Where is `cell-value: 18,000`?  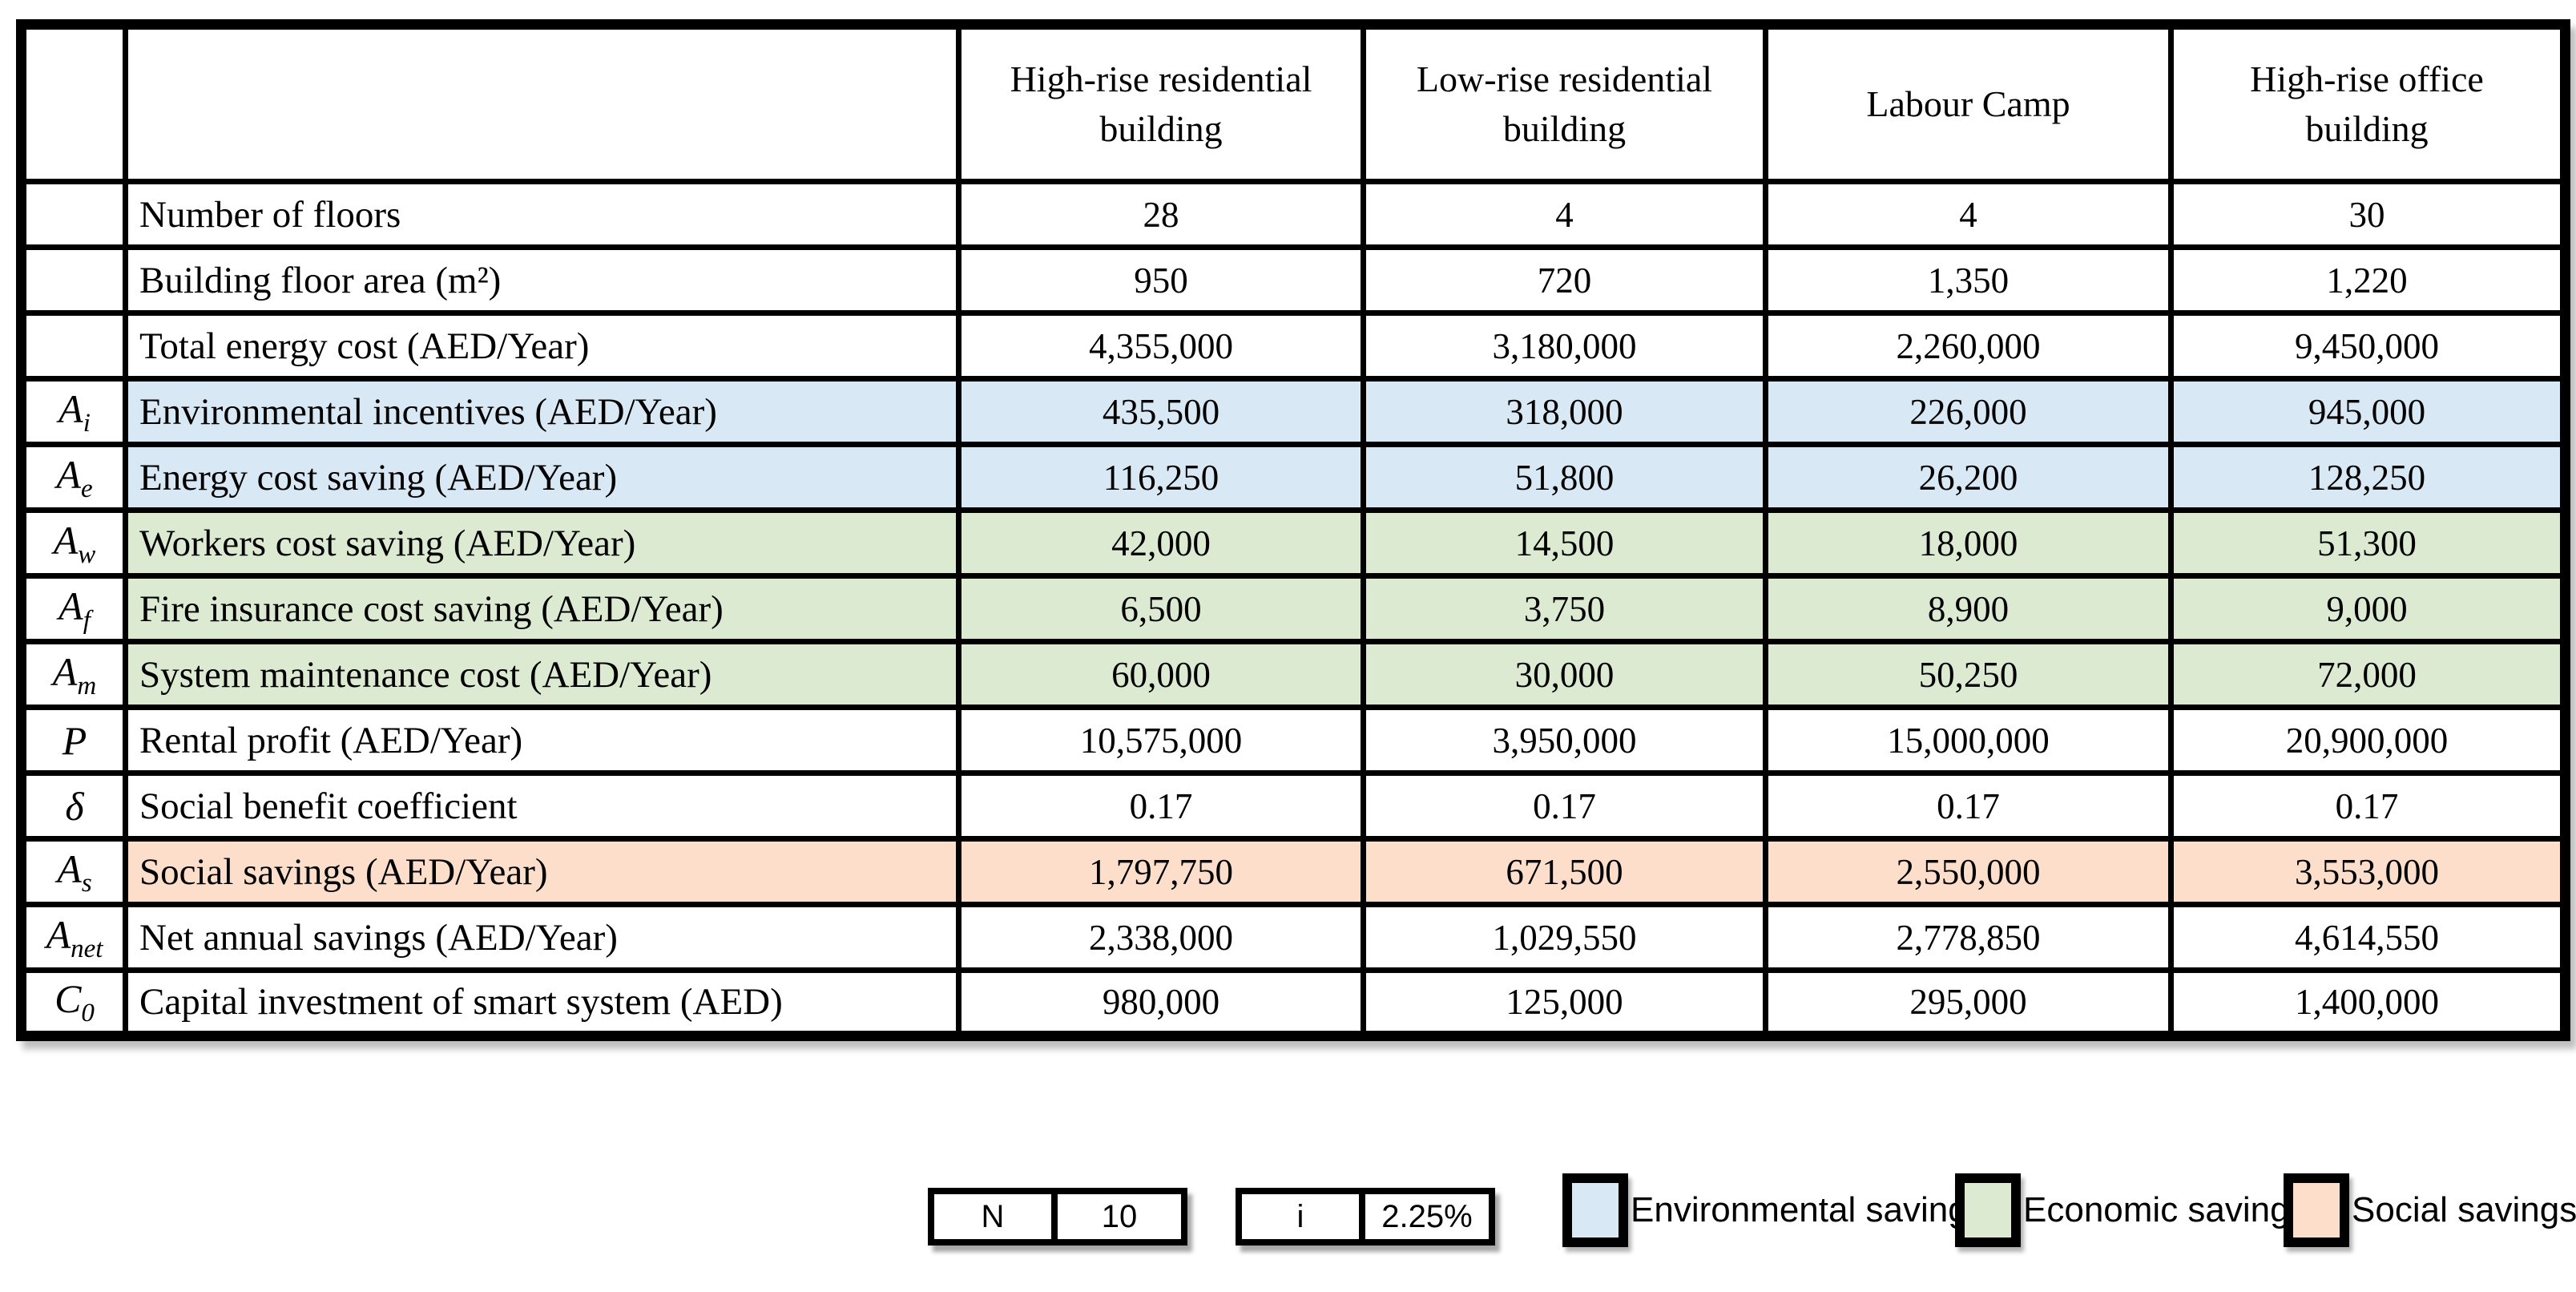
cell-value: 18,000 is located at coordinates (1968, 543).